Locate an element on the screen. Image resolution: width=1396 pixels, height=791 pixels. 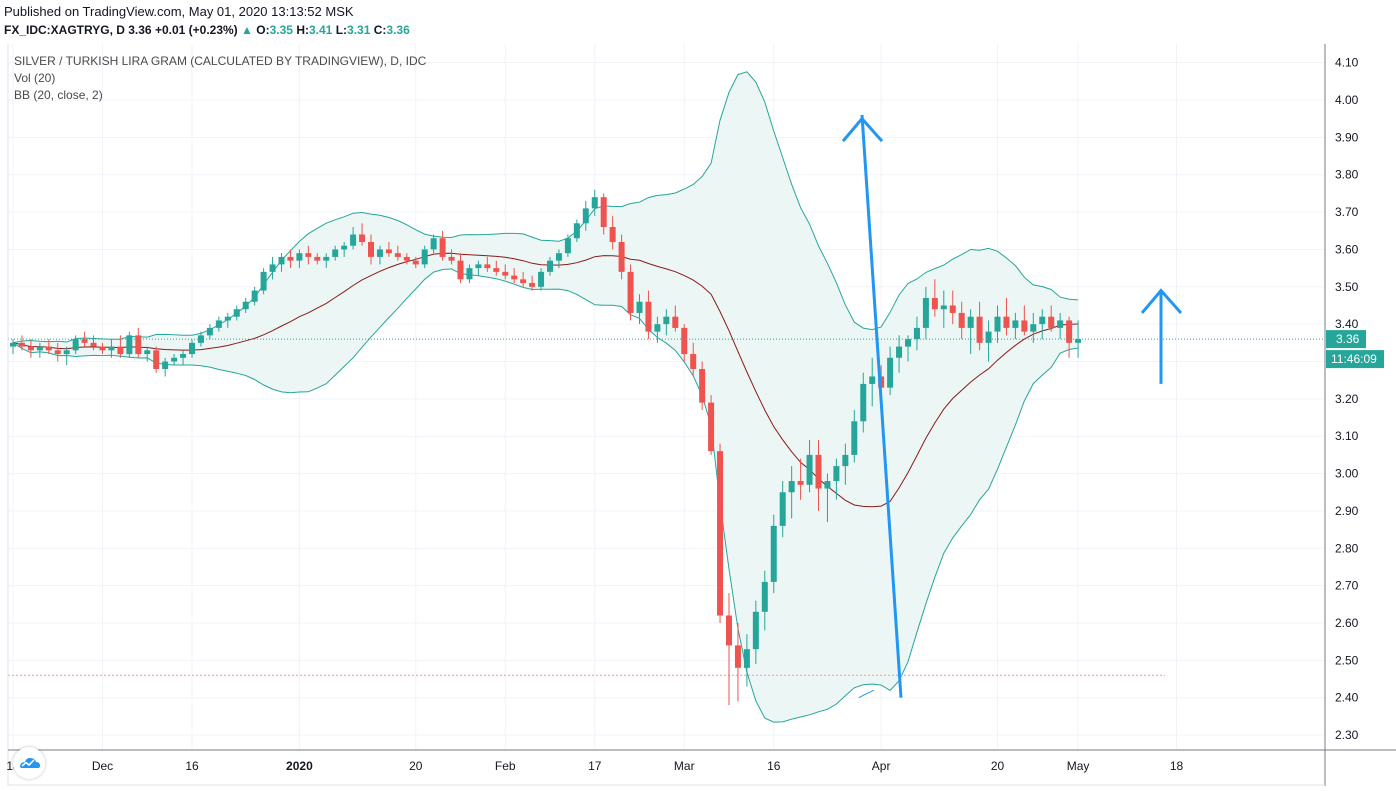
countdown-badge-label: 11:46:09 is located at coordinates (1354, 359).